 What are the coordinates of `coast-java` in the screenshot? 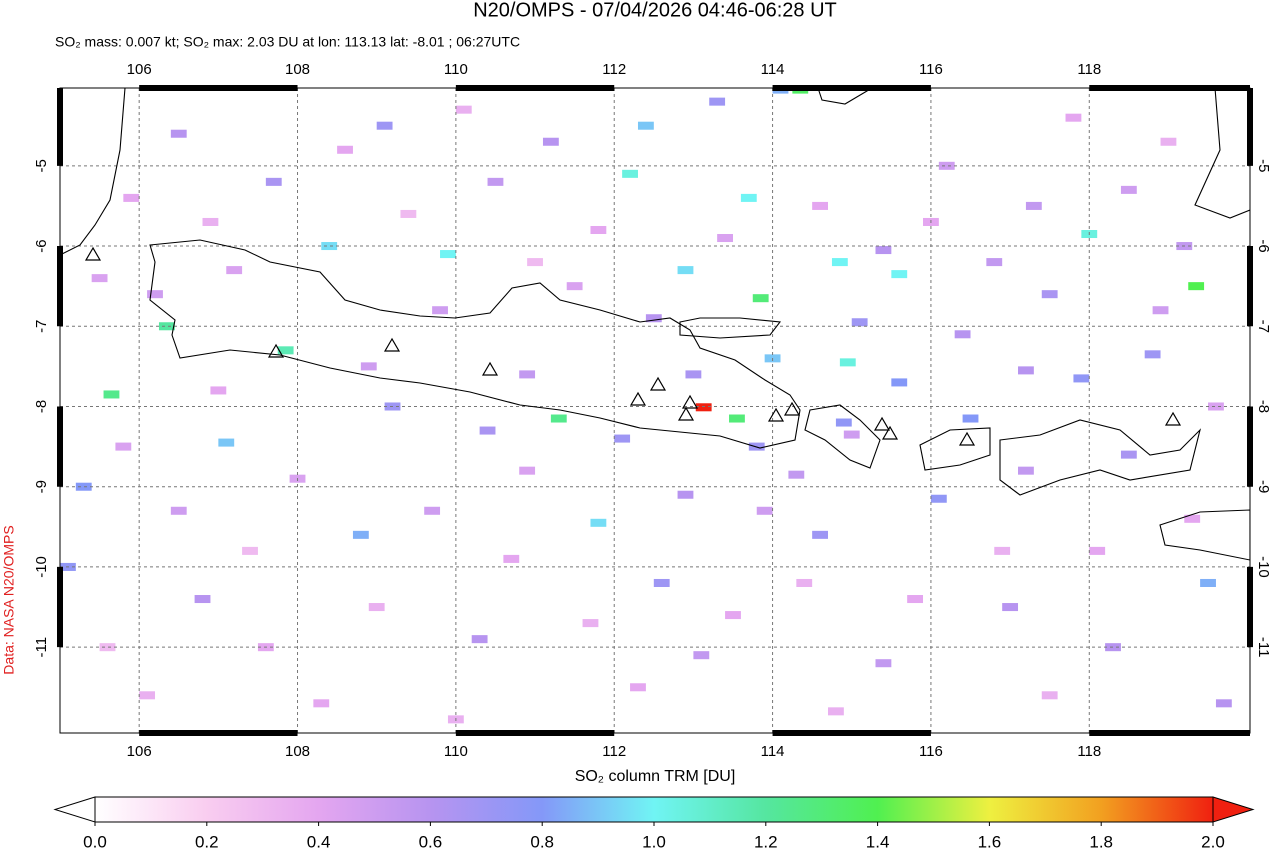 It's located at (475, 344).